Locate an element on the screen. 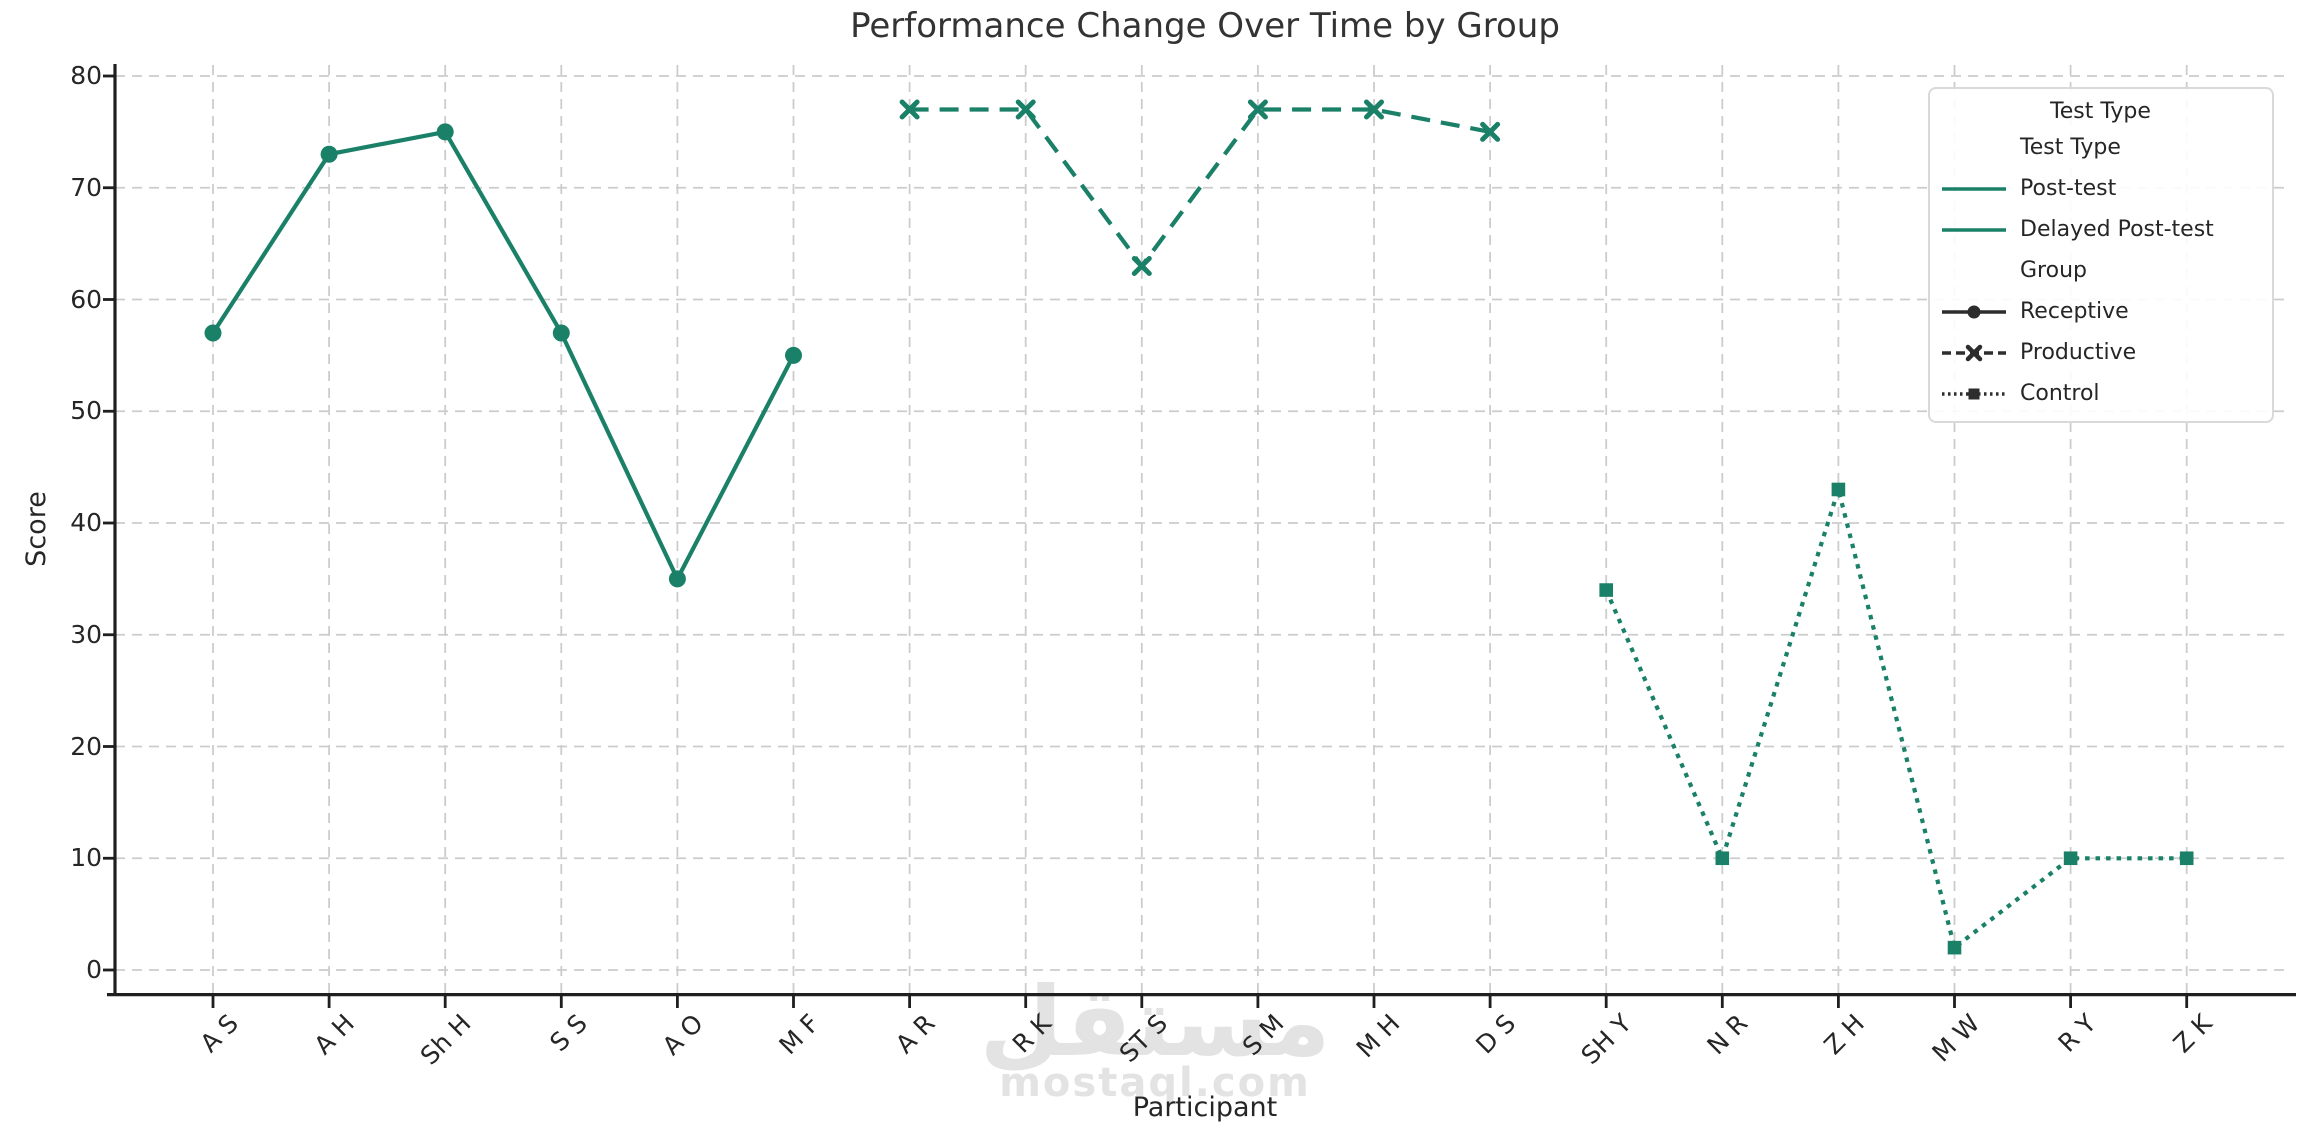 The image size is (2306, 1146). series-receptive-line is located at coordinates (503, 355).